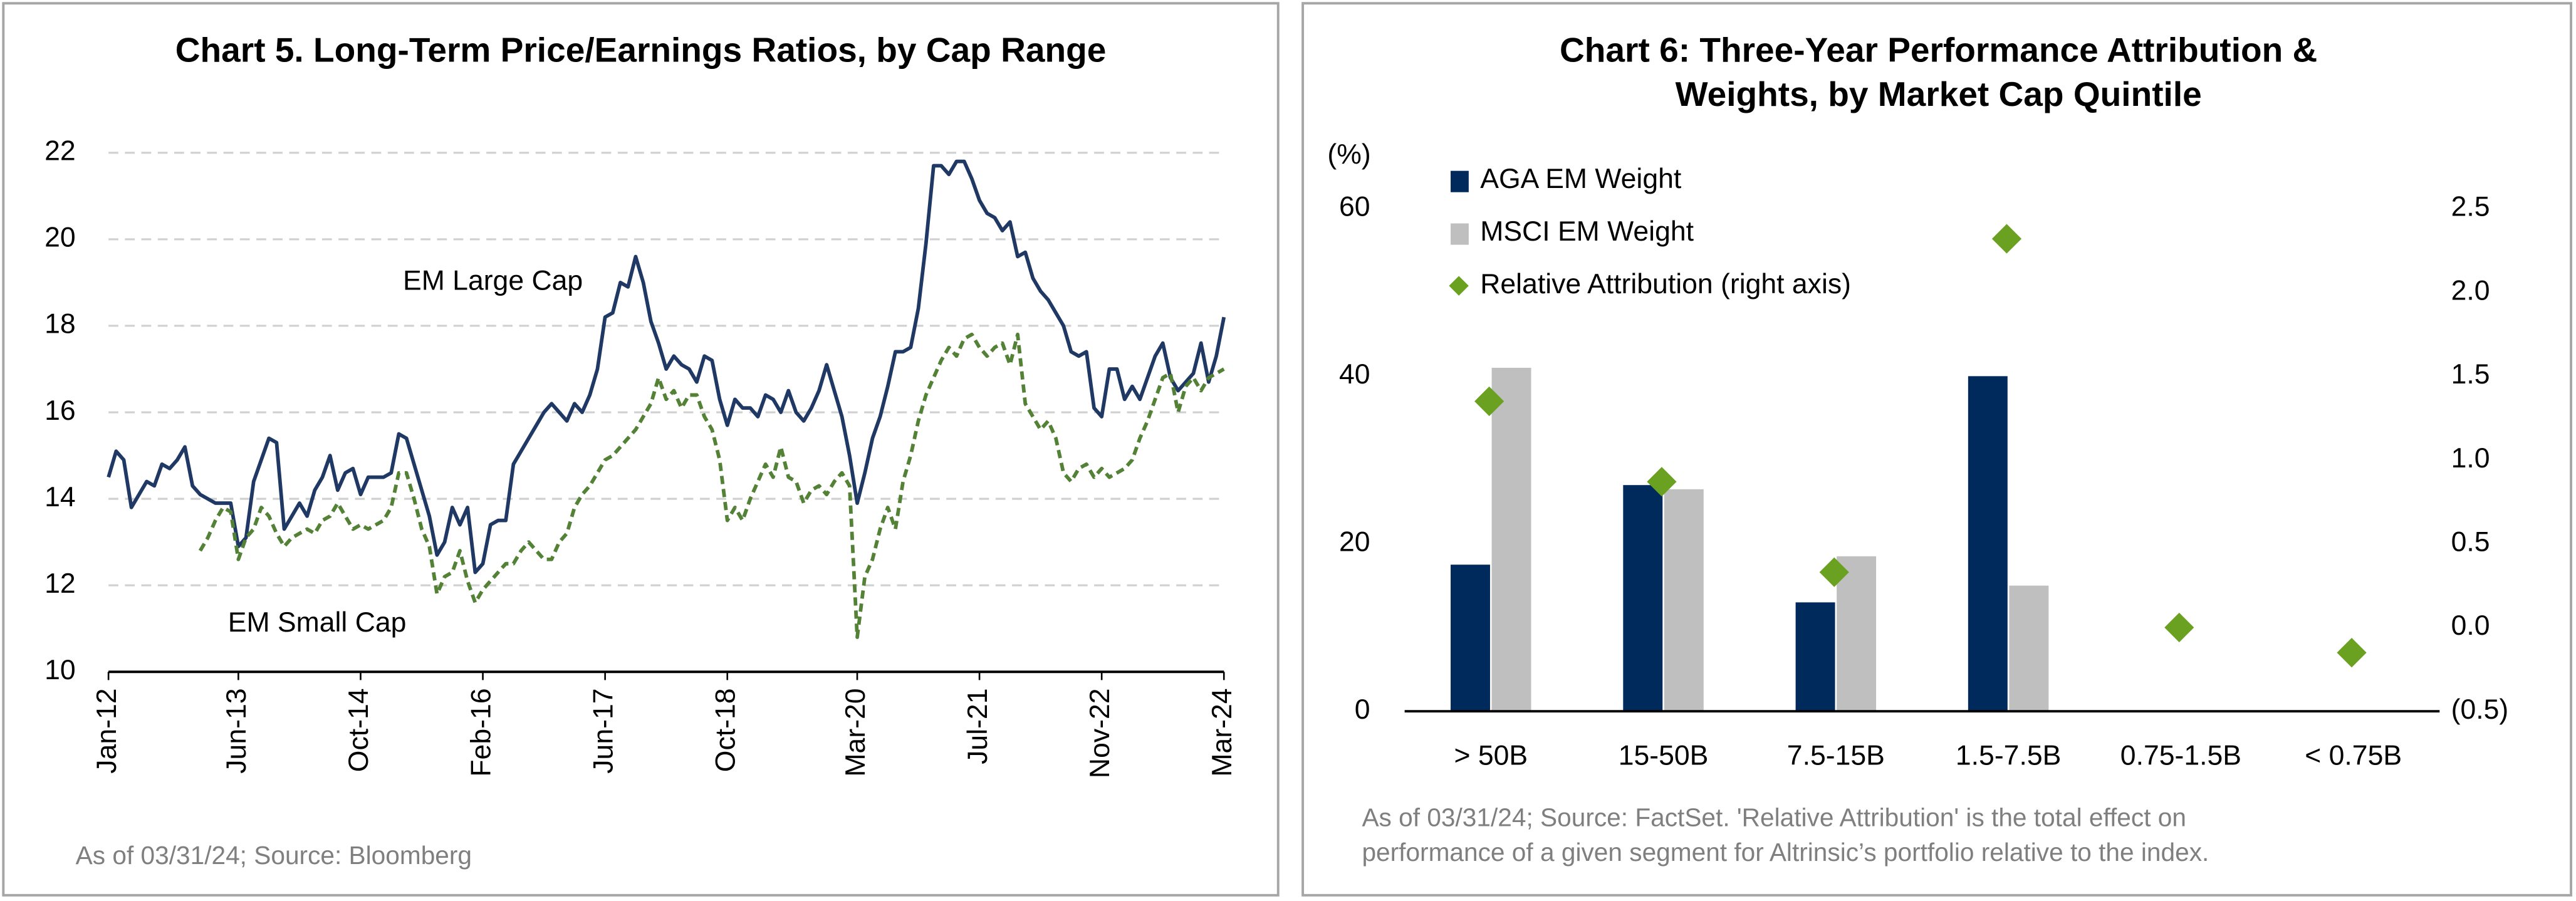 This screenshot has height=901, width=2576. Describe the element at coordinates (1581, 179) in the screenshot. I see `legend-label: AGA EM Weight` at that location.